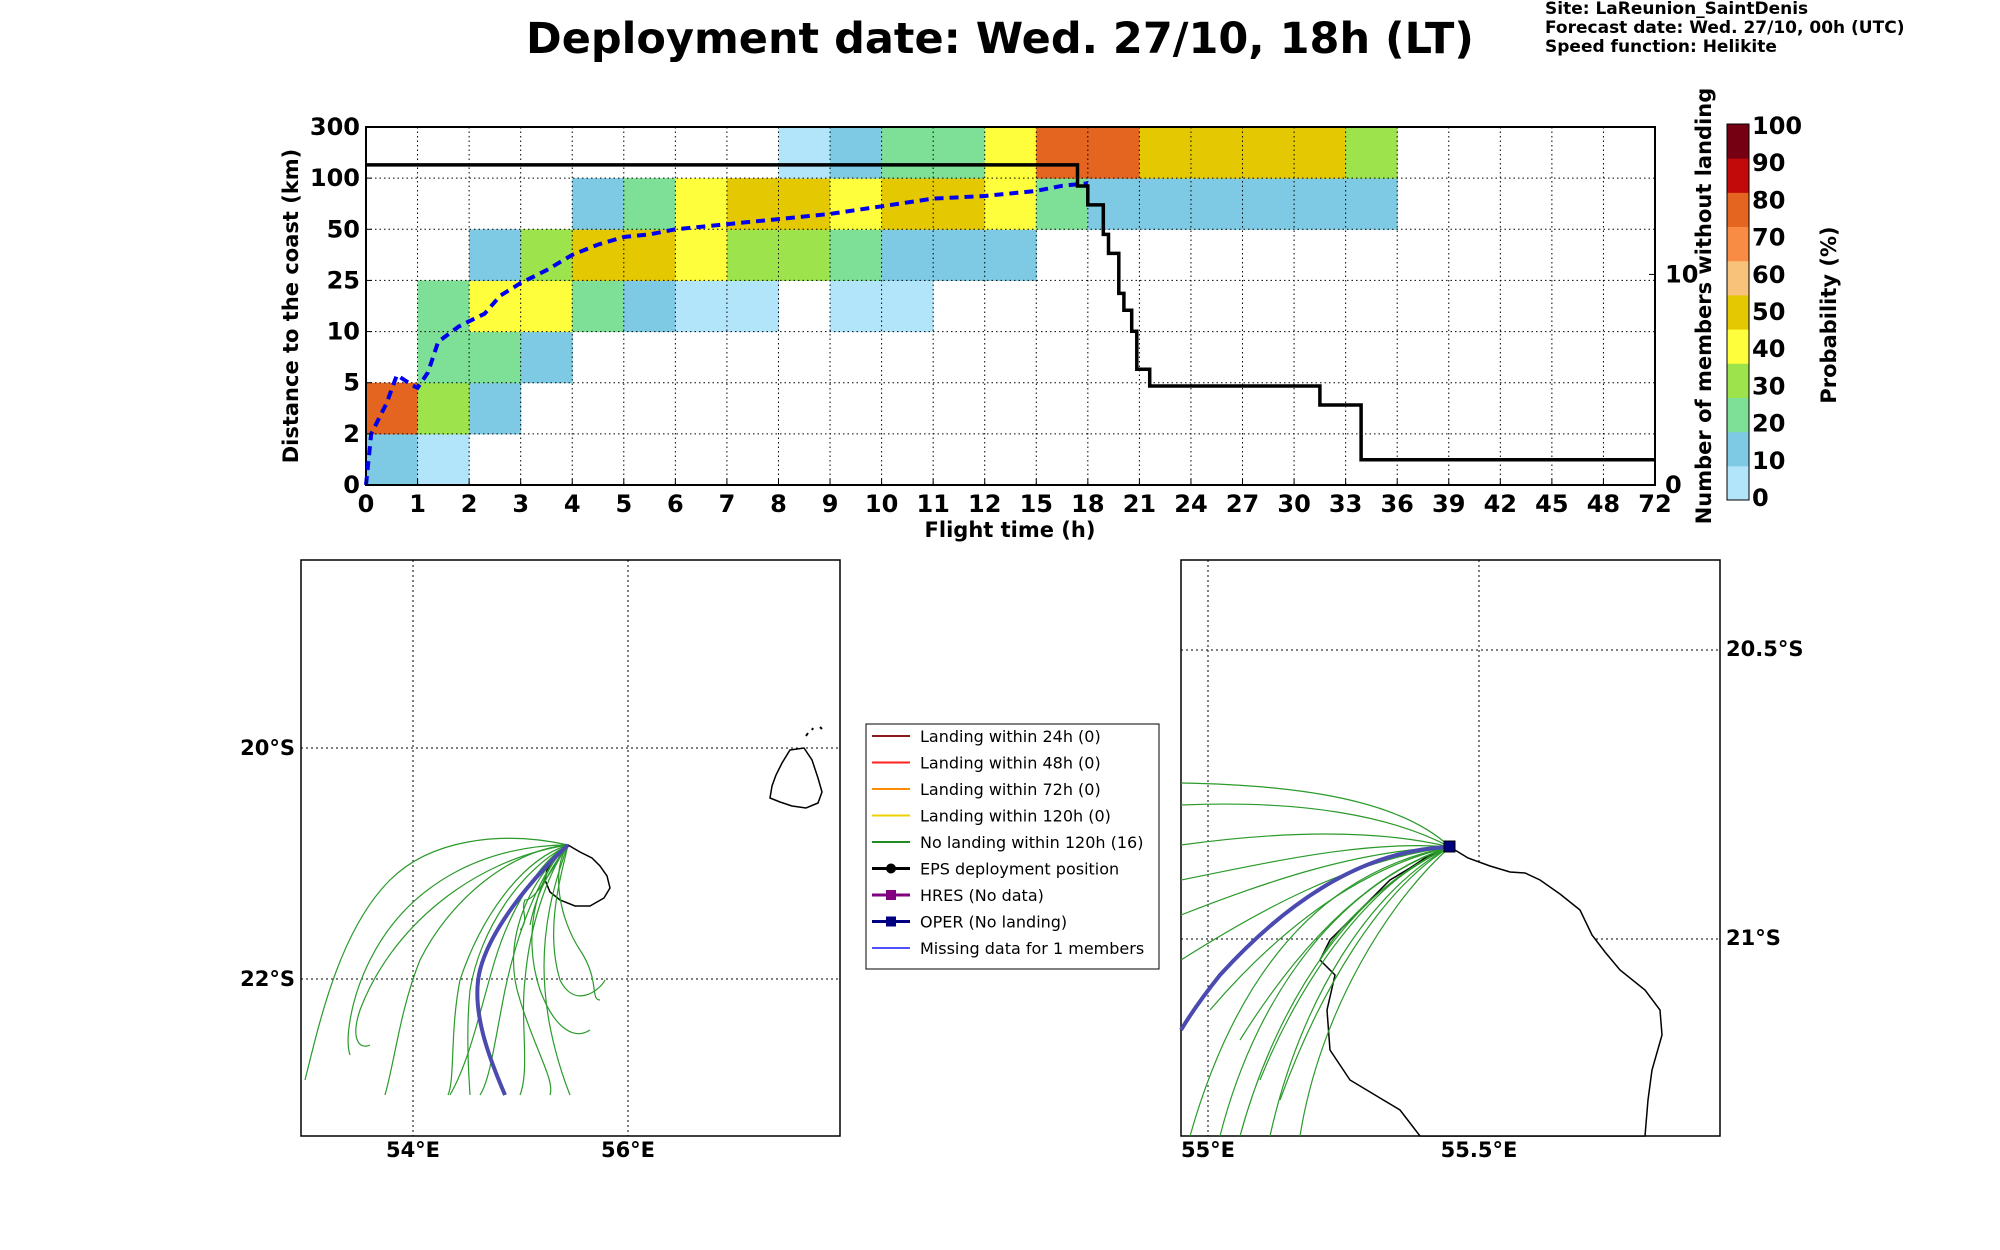 Image resolution: width=2000 pixels, height=1250 pixels. I want to click on oper-trajectory-zoom, so click(1315, 938).